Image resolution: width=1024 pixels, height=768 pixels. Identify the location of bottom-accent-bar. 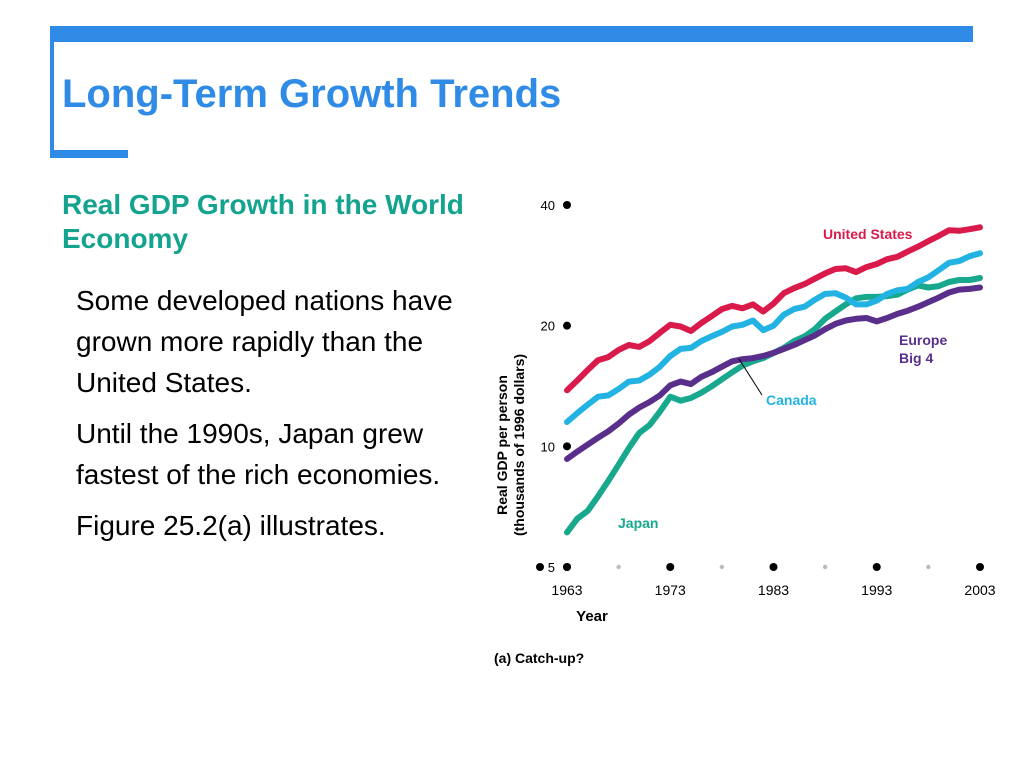
(89, 154).